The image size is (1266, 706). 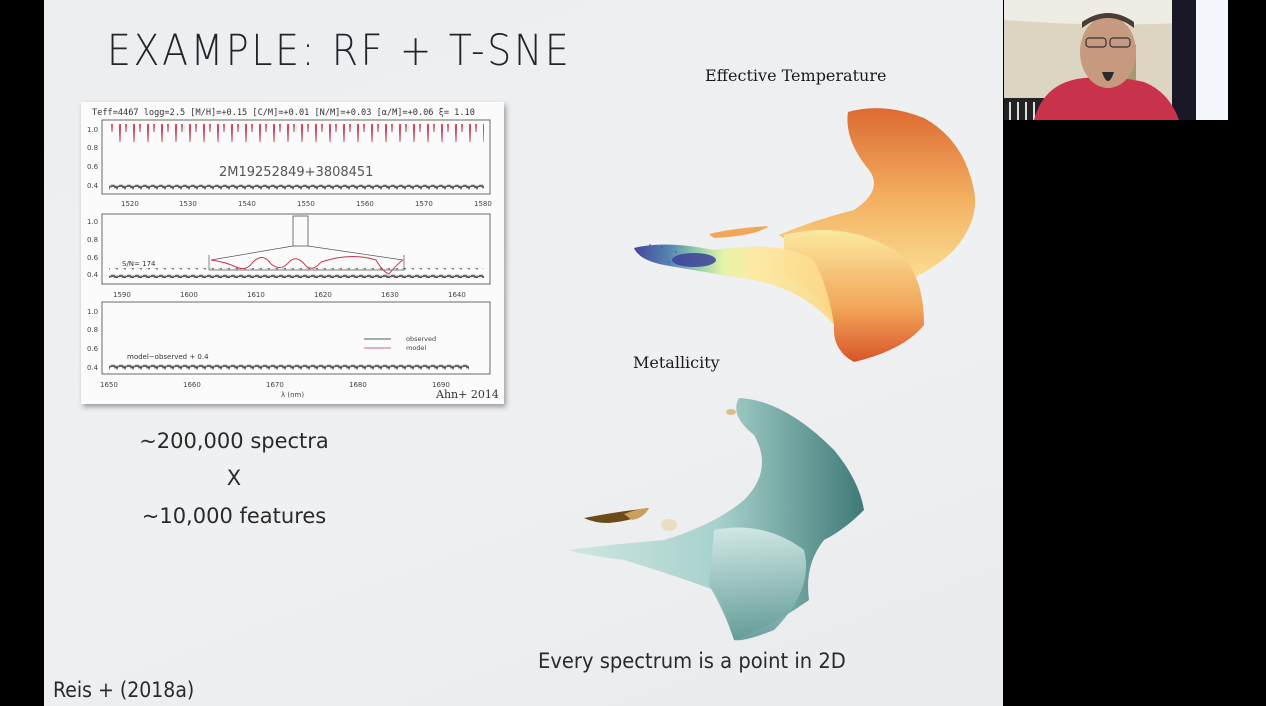 What do you see at coordinates (358, 385) in the screenshot?
I see `svg-text: 1680` at bounding box center [358, 385].